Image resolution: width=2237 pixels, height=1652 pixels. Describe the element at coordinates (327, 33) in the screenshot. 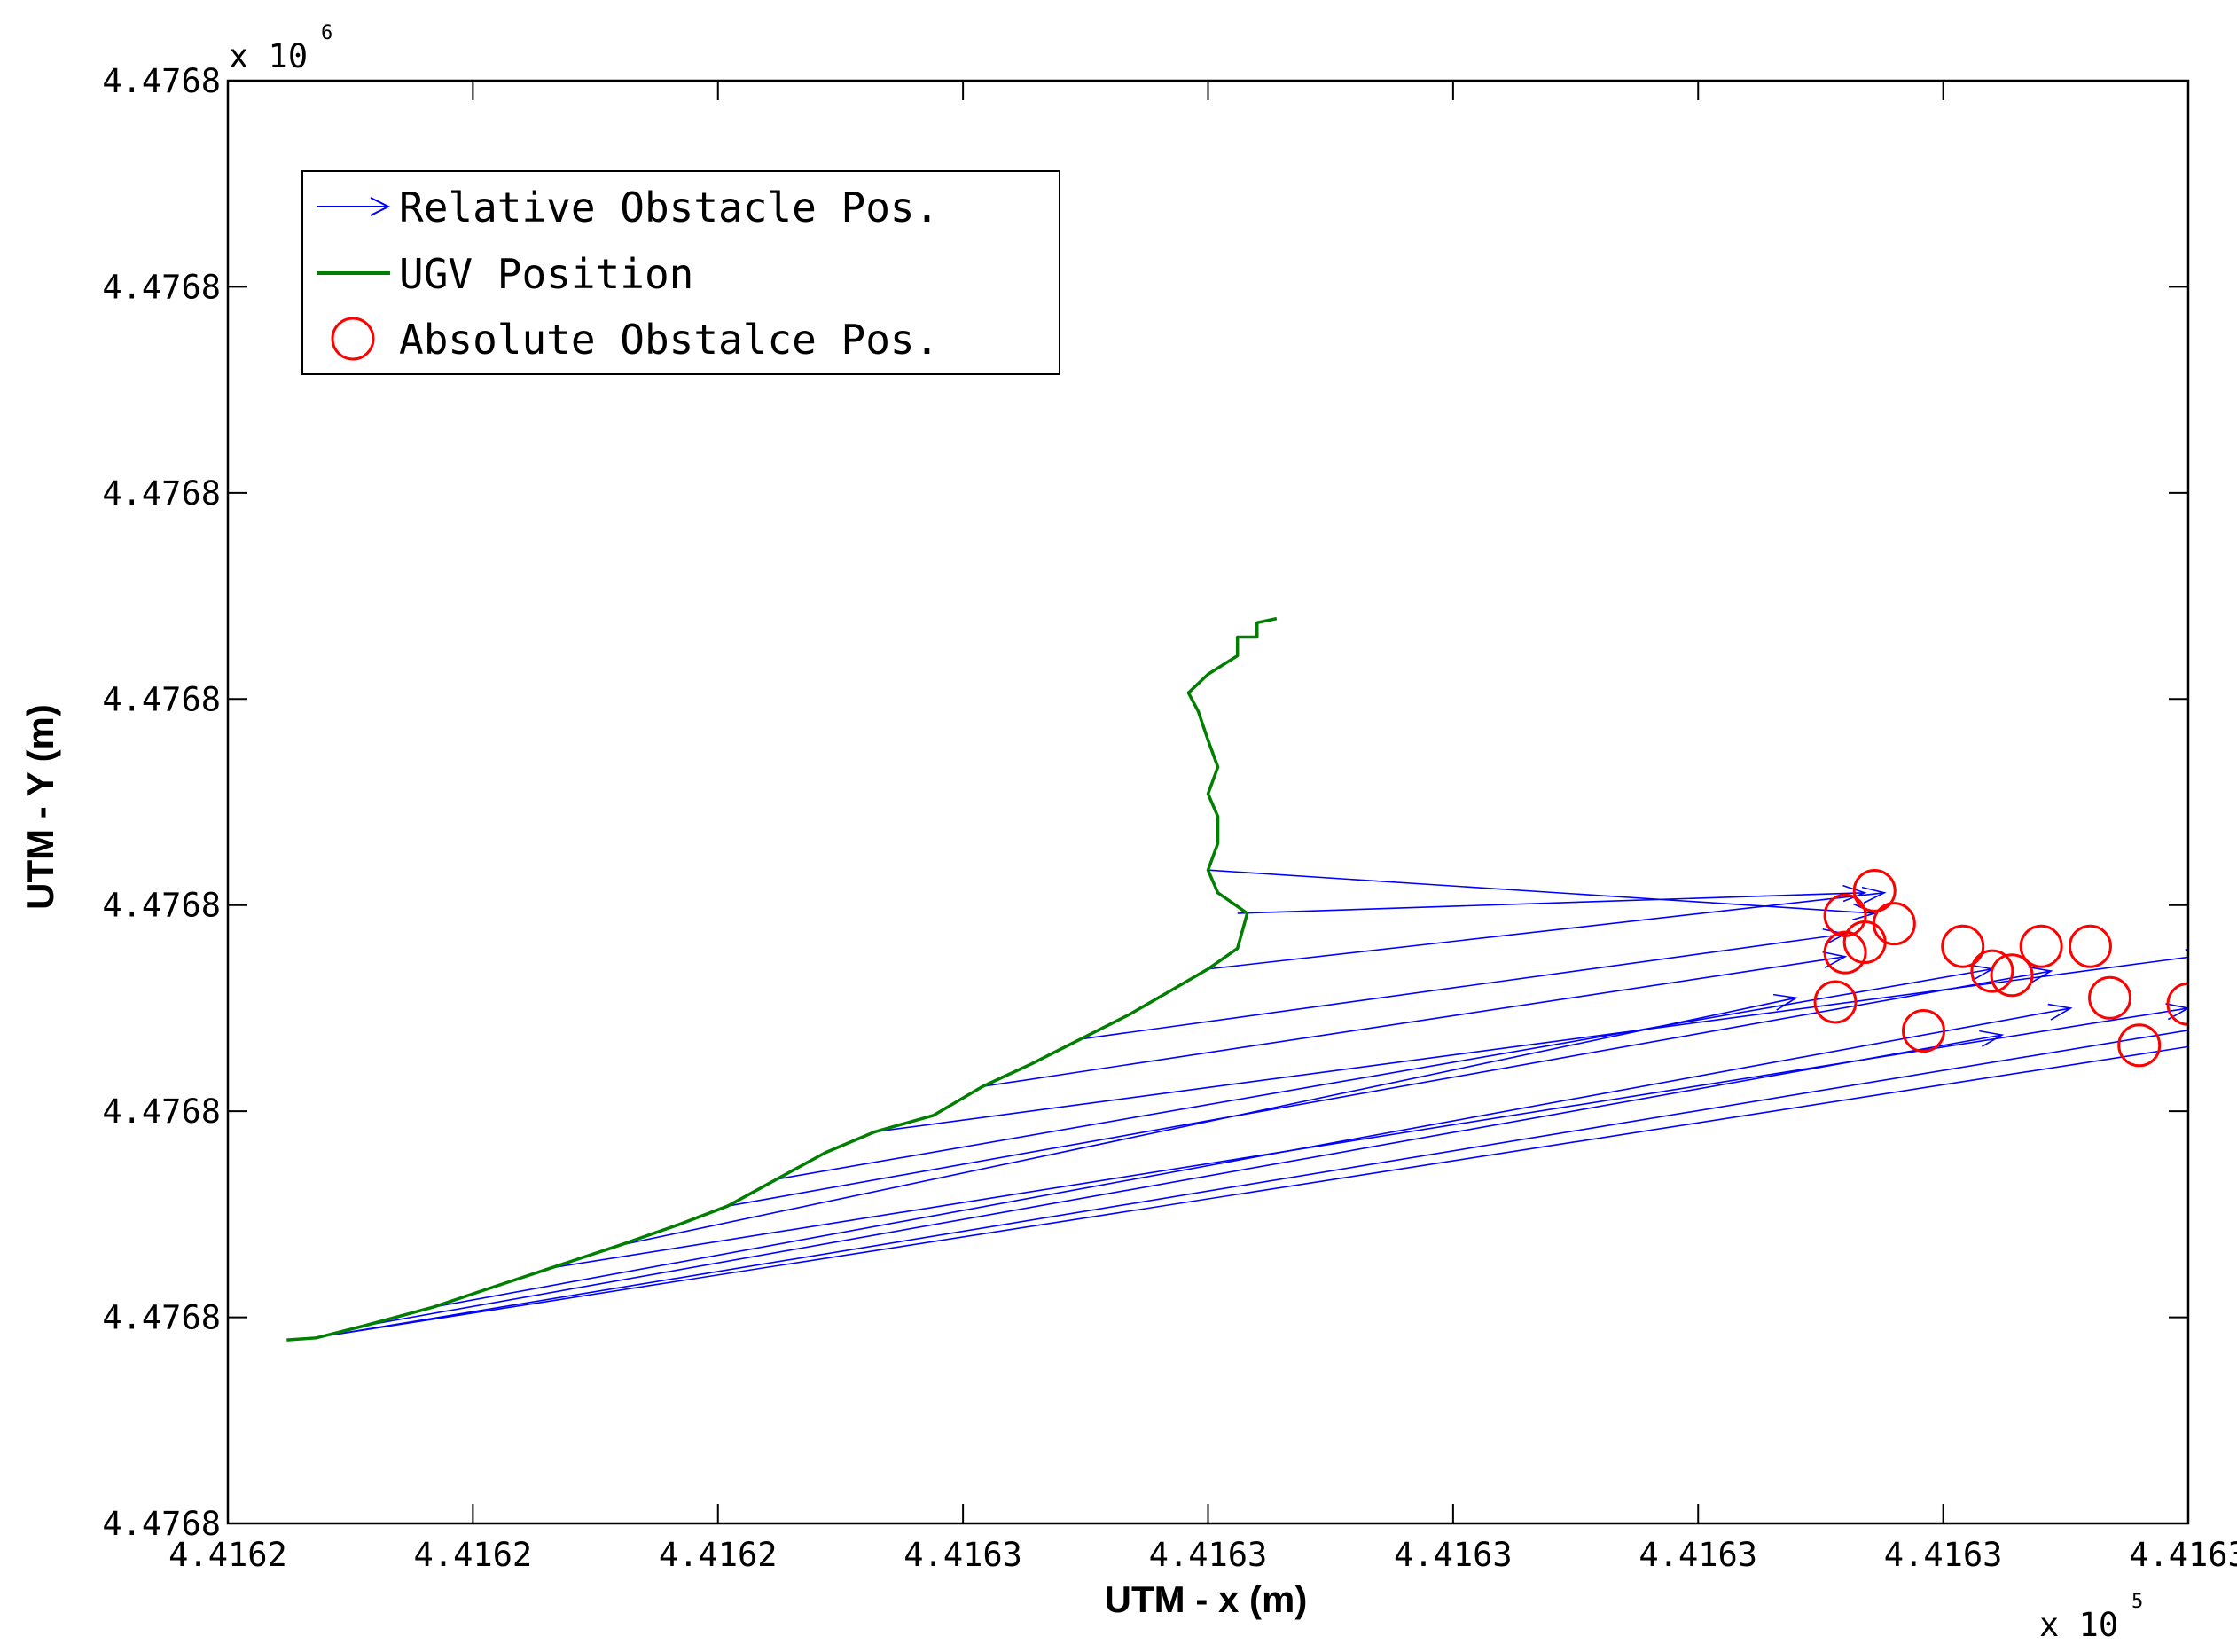

I see `y-exponent-power: 6` at that location.